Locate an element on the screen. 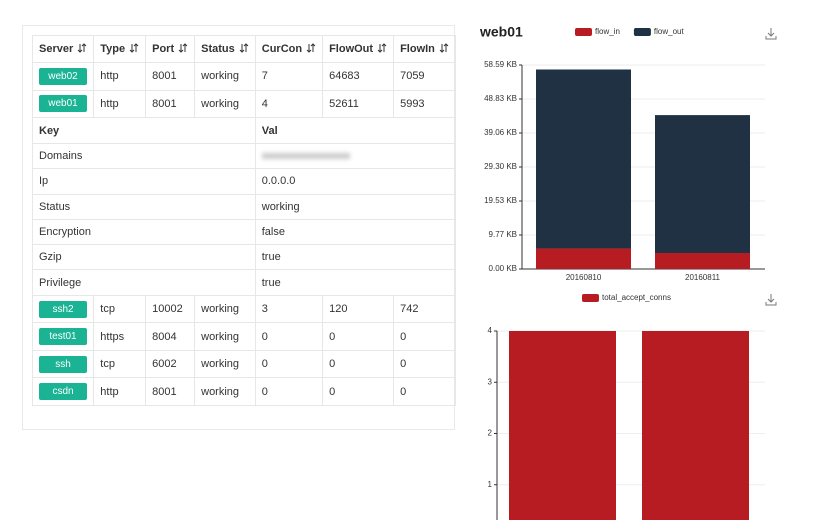 This screenshot has width=819, height=520. detail-header: Key Val is located at coordinates (244, 130).